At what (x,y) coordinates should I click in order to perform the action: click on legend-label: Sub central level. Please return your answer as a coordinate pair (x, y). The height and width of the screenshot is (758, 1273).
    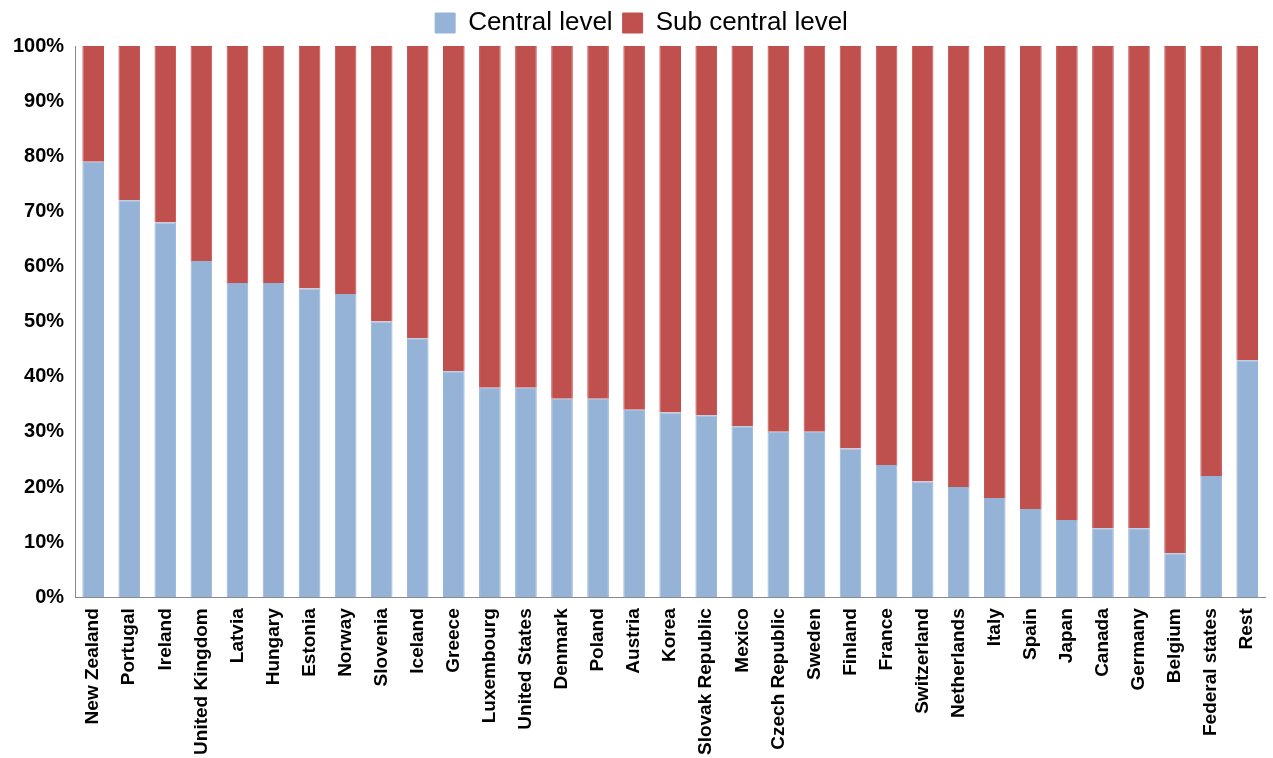
    Looking at the image, I should click on (751, 21).